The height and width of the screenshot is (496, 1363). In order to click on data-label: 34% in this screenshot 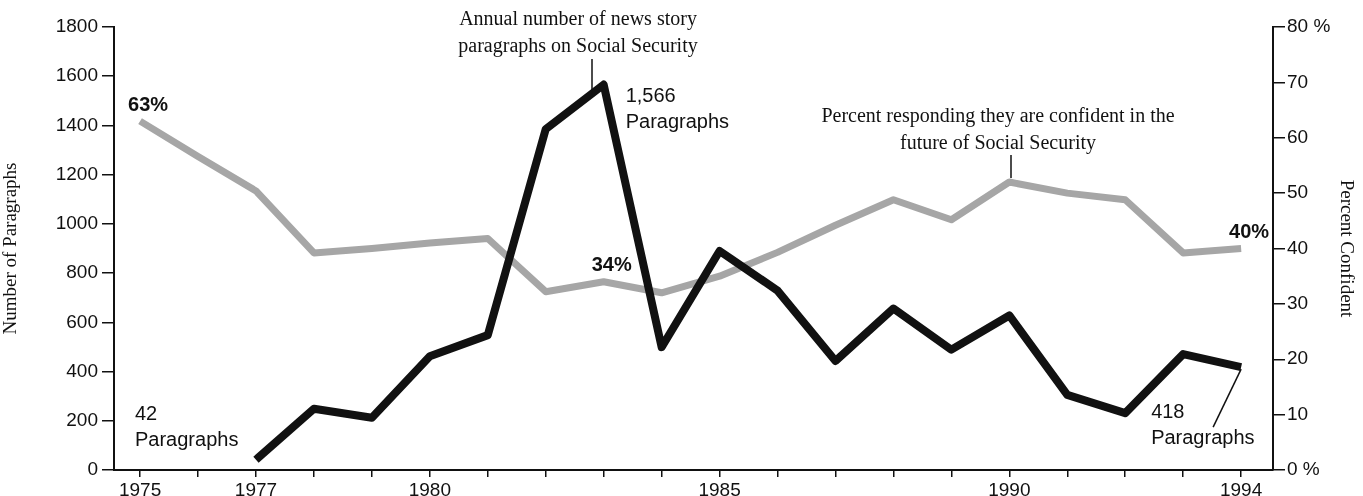, I will do `click(611, 264)`.